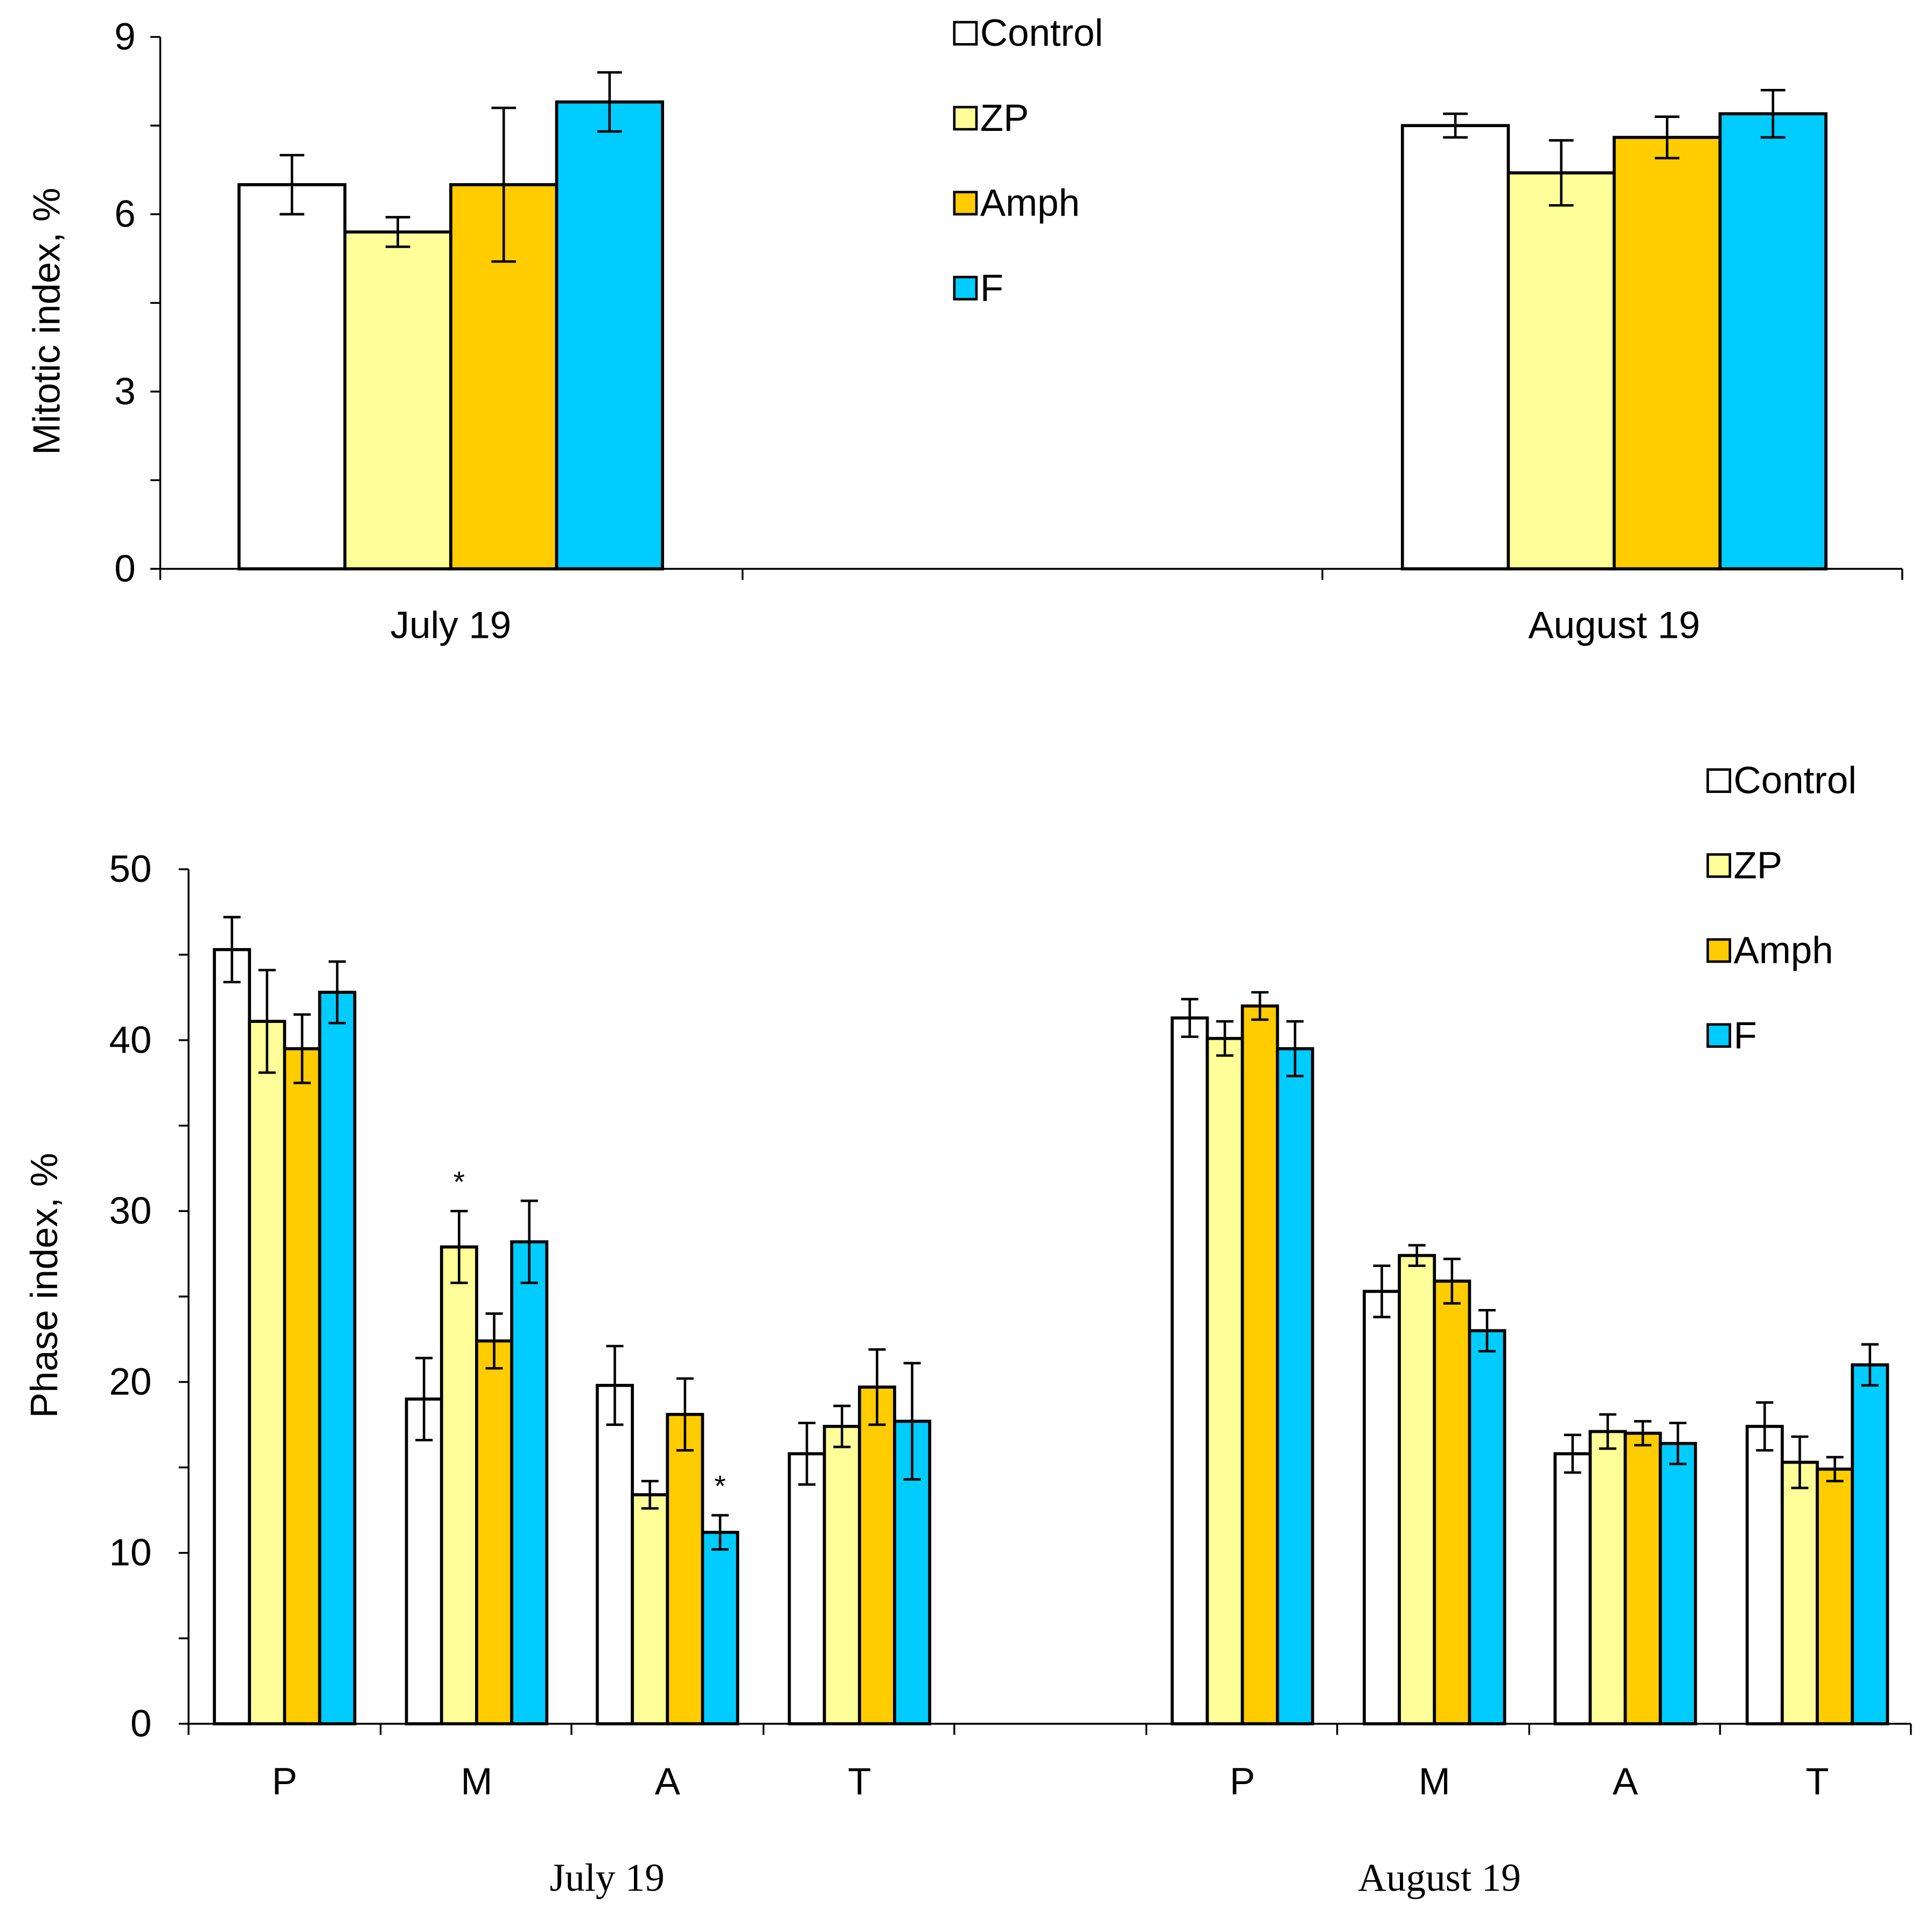 This screenshot has width=1932, height=1922. Describe the element at coordinates (47, 321) in the screenshot. I see `y-axis-title: Mitotic index, %` at that location.